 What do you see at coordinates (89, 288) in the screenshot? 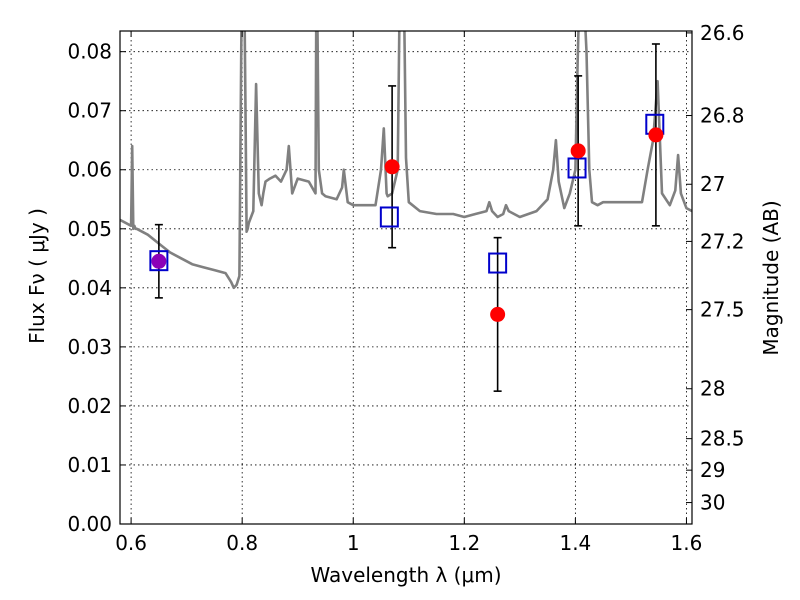
I see `y-tick-label: 0.04` at bounding box center [89, 288].